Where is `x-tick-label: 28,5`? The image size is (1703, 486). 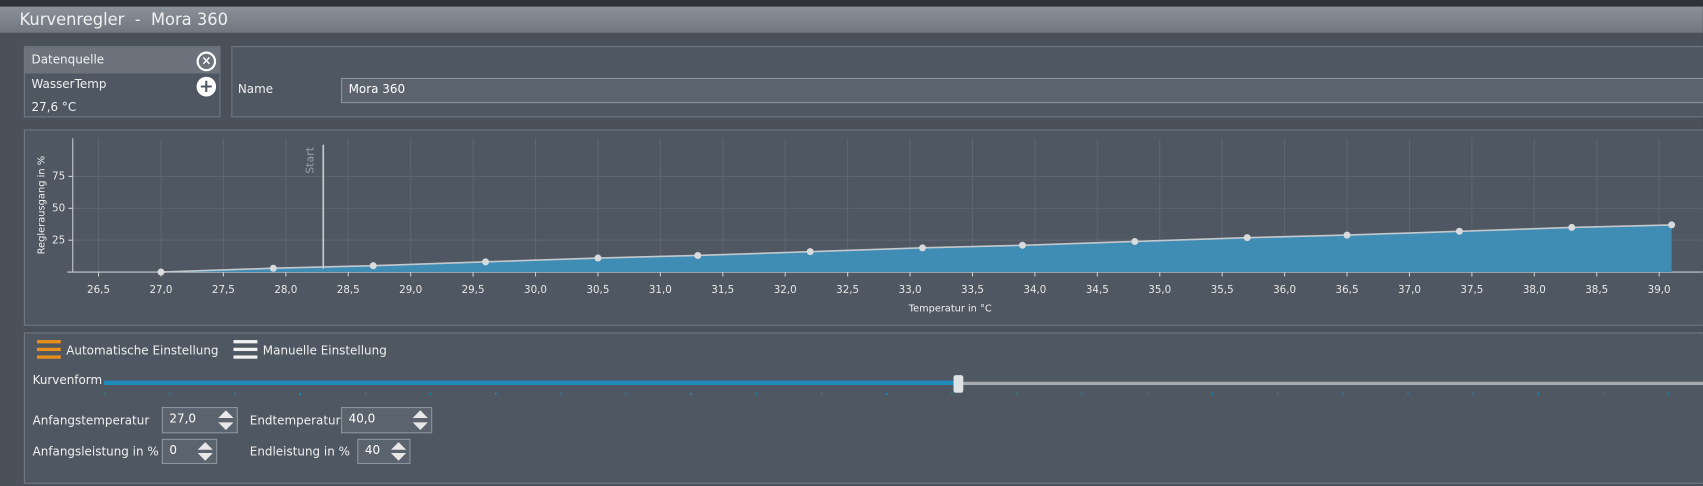
x-tick-label: 28,5 is located at coordinates (348, 290).